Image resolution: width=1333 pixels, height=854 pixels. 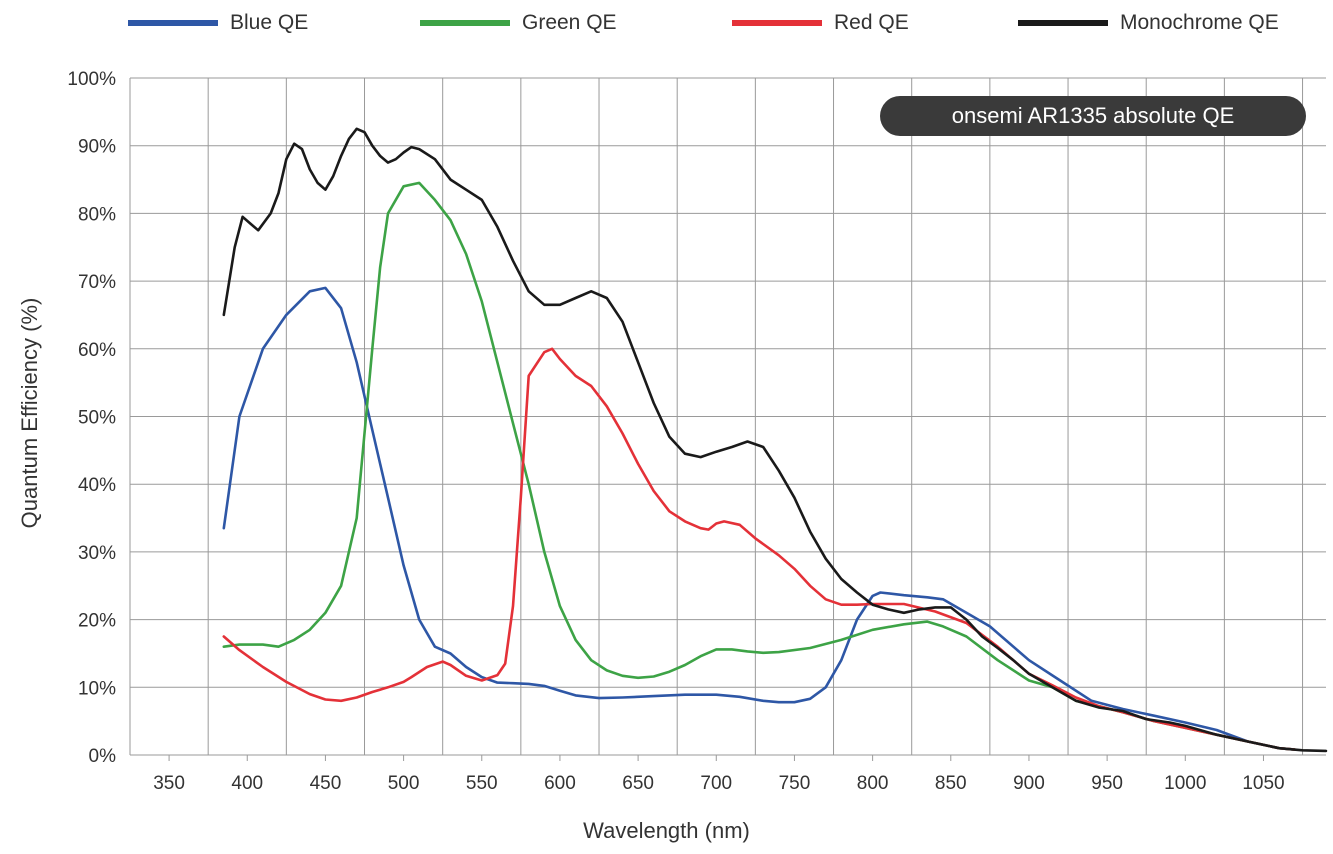 I want to click on y-tick-label: 70%, so click(x=97, y=282).